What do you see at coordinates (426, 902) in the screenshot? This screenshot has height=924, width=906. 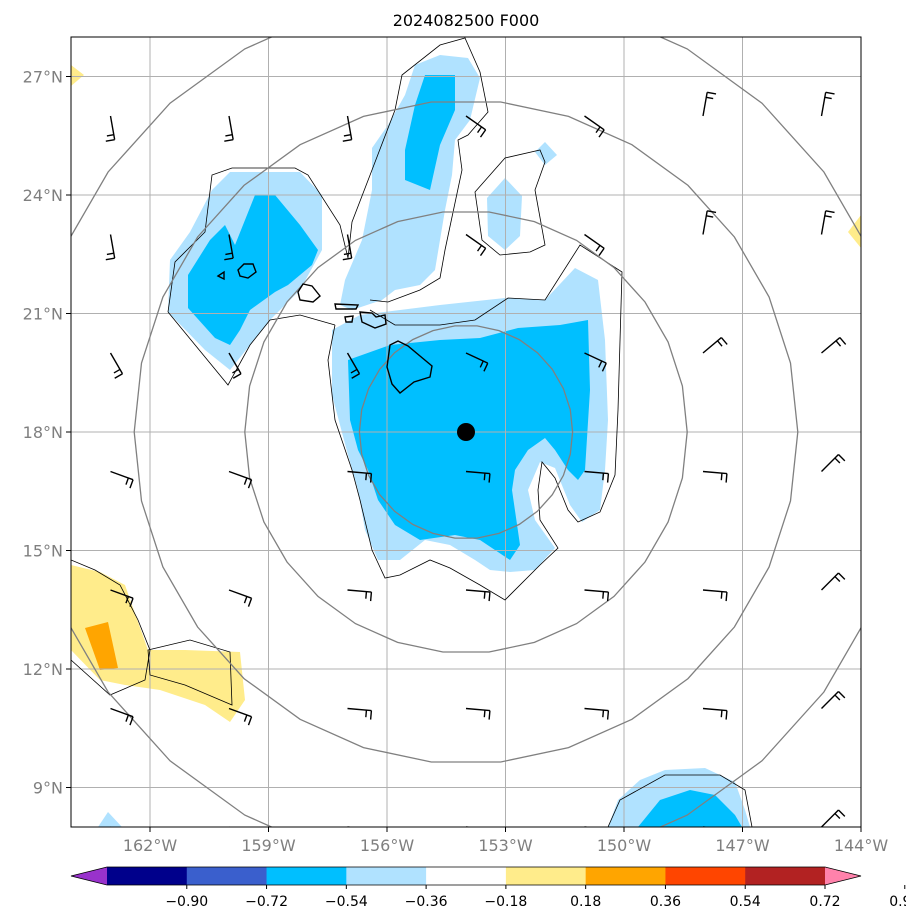 I see `colorbar-tick-label: −0.36` at bounding box center [426, 902].